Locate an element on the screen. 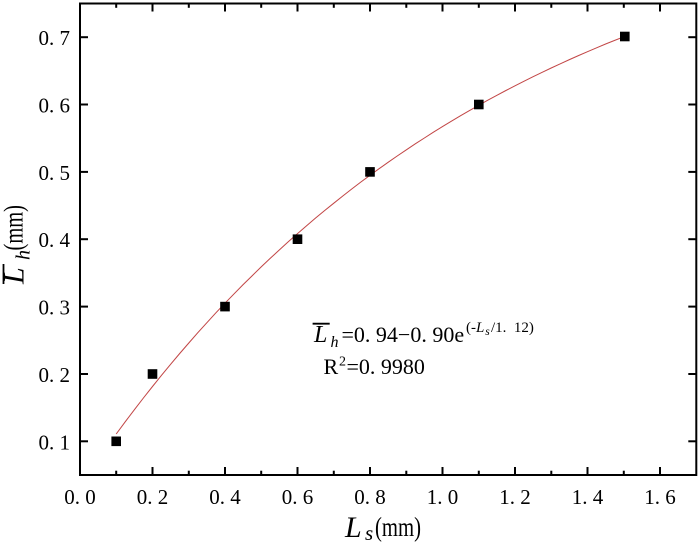 The image size is (700, 551). svg-text: 1. 0 is located at coordinates (443, 497).